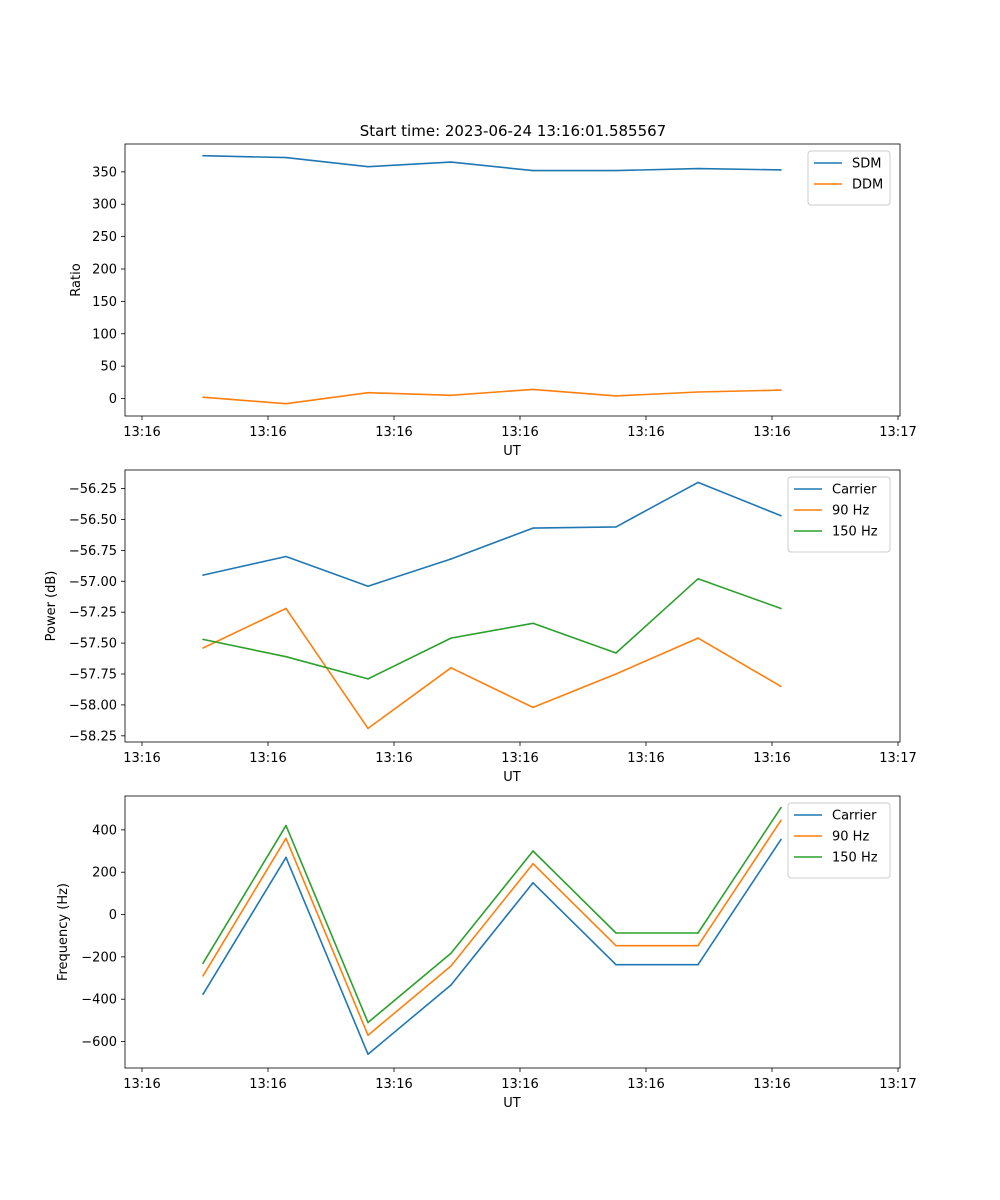 The width and height of the screenshot is (1000, 1200). Describe the element at coordinates (492, 915) in the screenshot. I see `series-line-150-hz` at that location.